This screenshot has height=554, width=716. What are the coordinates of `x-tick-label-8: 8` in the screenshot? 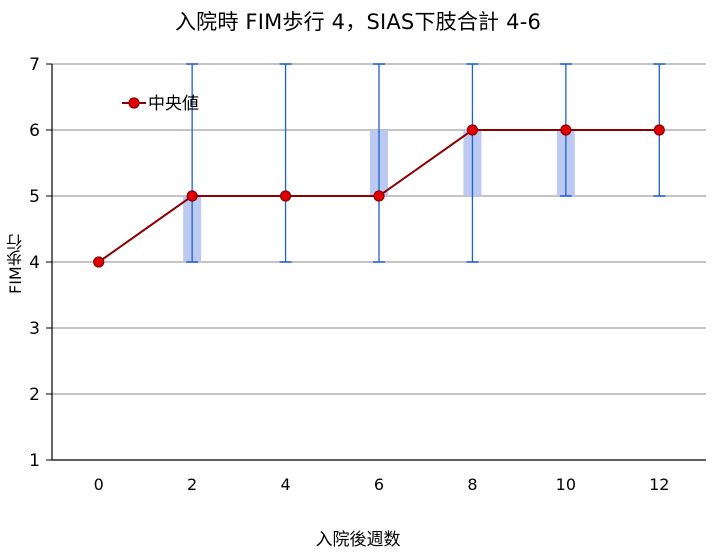 It's located at (472, 484).